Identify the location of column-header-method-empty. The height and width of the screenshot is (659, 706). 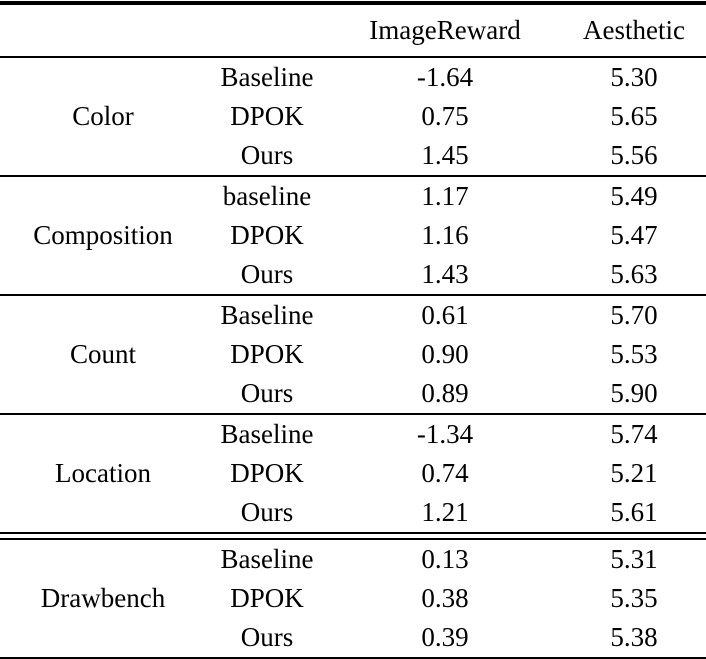
(267, 30).